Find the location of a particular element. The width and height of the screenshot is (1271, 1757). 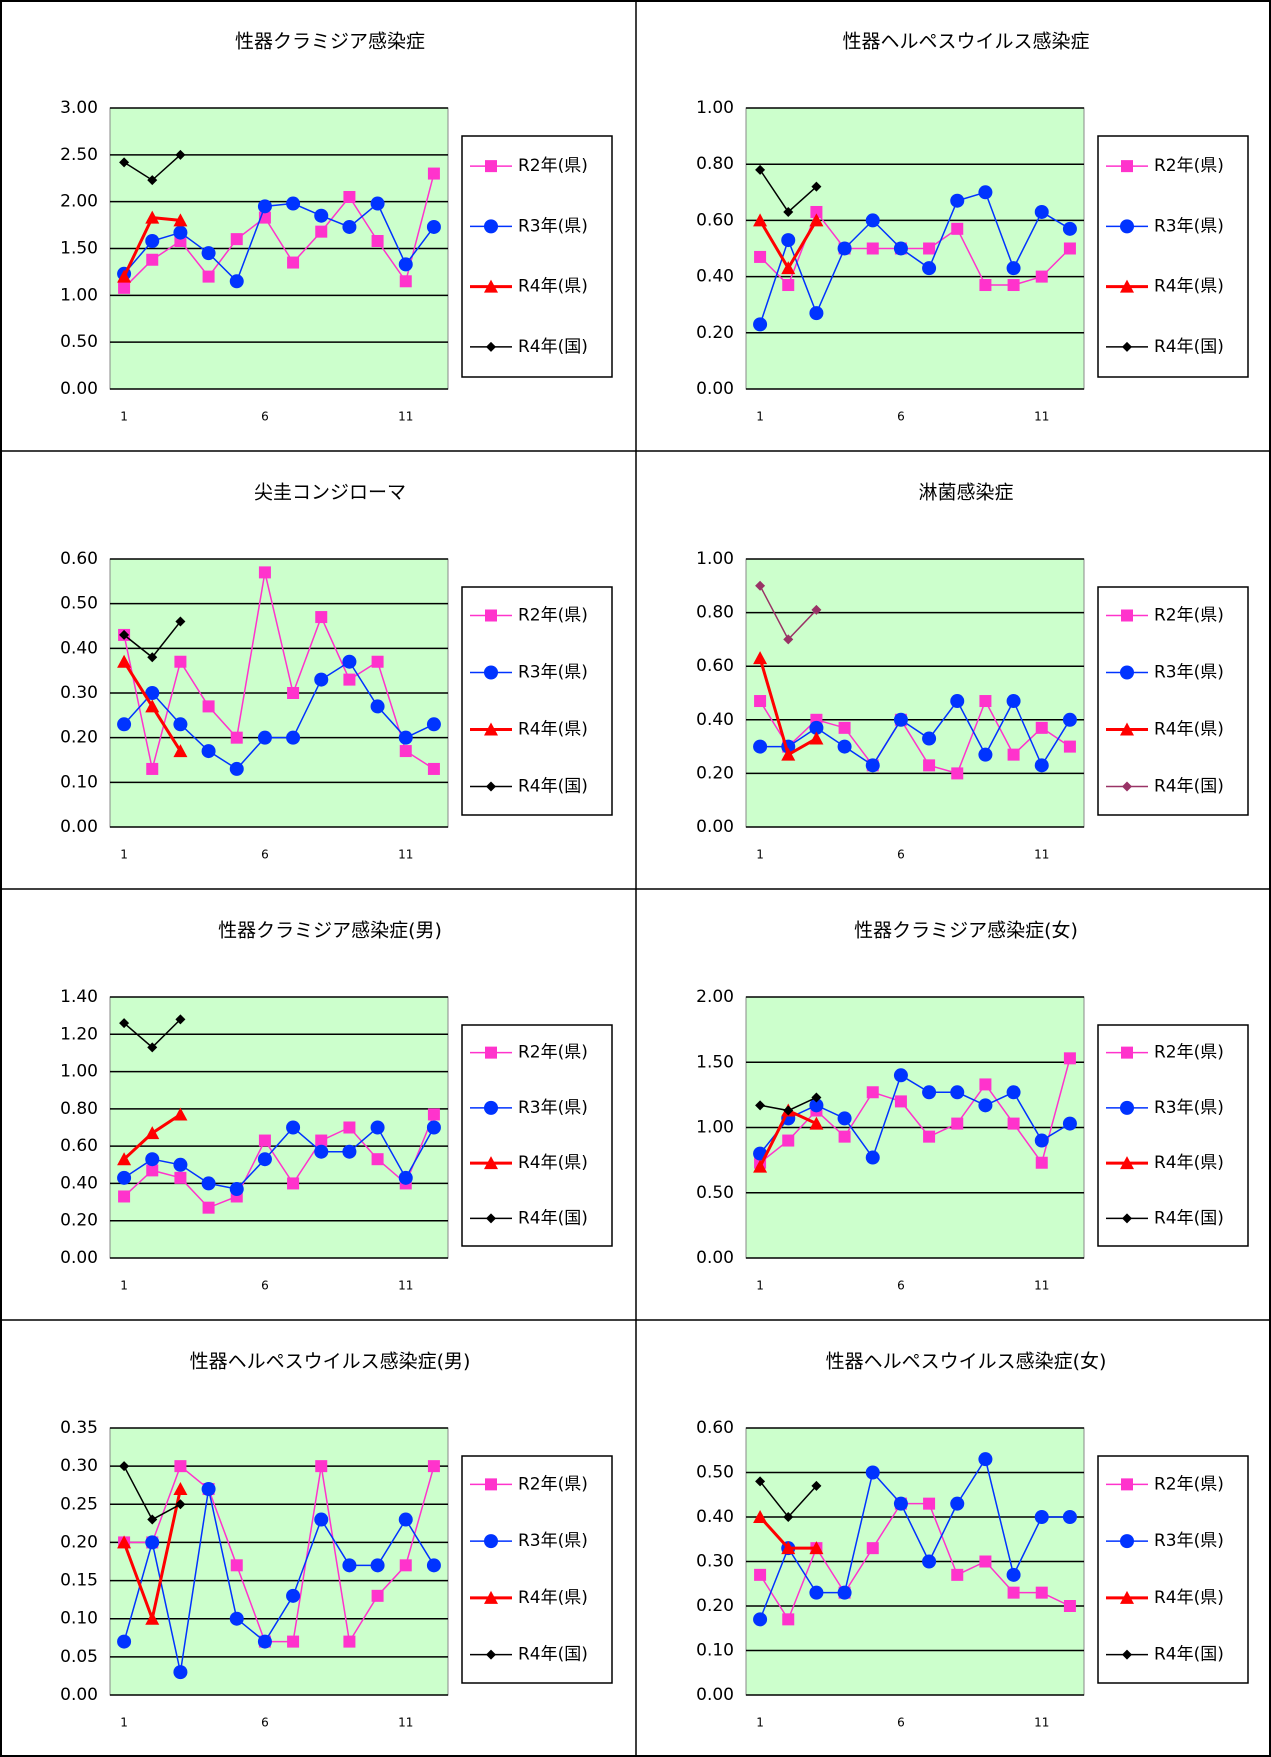

x-tick-label: 11 is located at coordinates (1041, 1286).